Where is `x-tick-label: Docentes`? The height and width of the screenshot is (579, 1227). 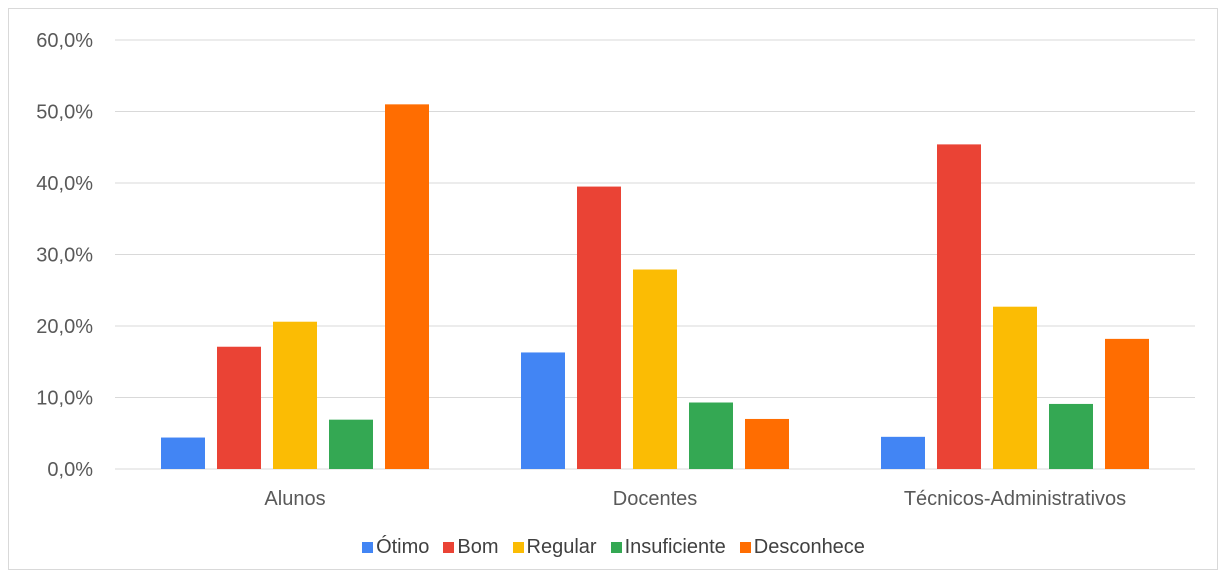 x-tick-label: Docentes is located at coordinates (655, 499).